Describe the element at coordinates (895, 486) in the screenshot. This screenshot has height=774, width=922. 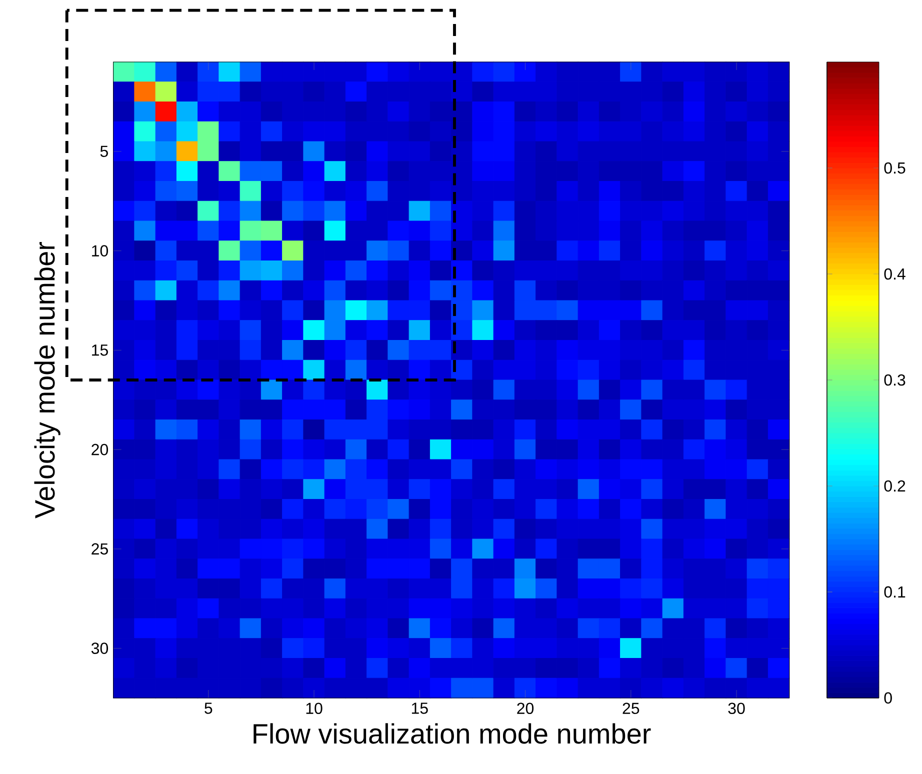
I see `color-bar-label: 0.2` at that location.